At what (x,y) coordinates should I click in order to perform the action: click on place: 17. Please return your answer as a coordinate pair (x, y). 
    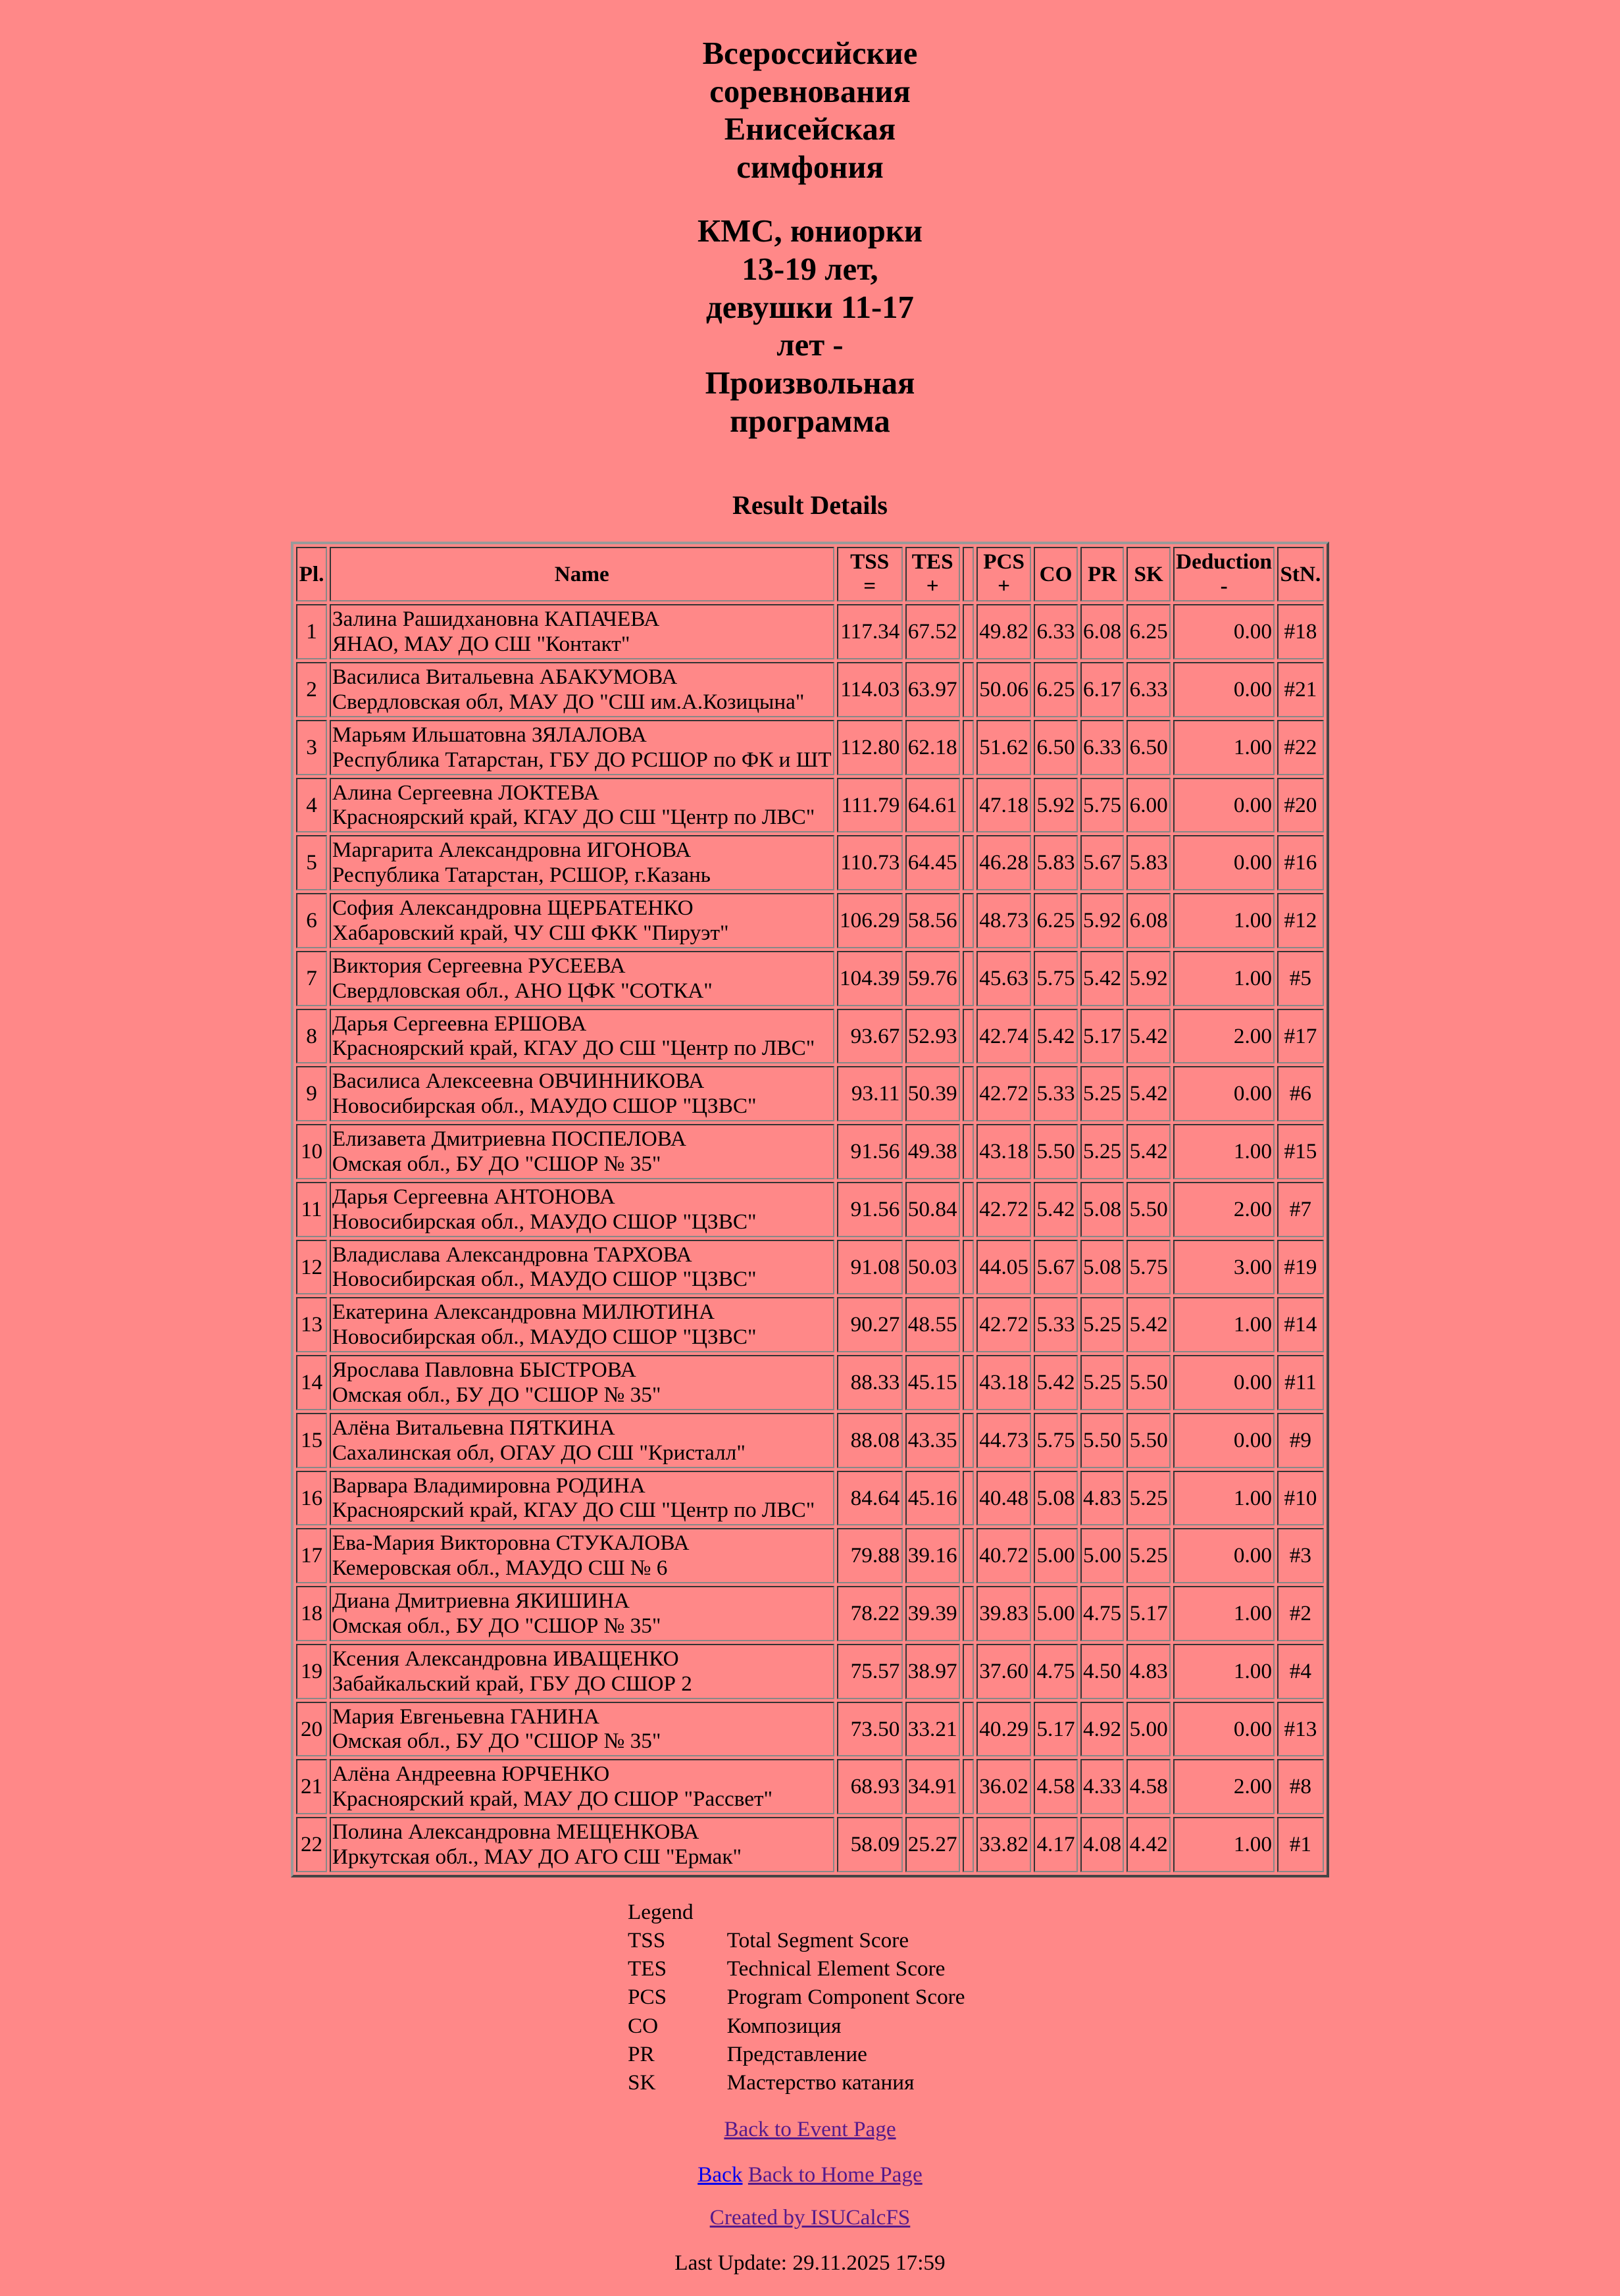
    Looking at the image, I should click on (311, 1555).